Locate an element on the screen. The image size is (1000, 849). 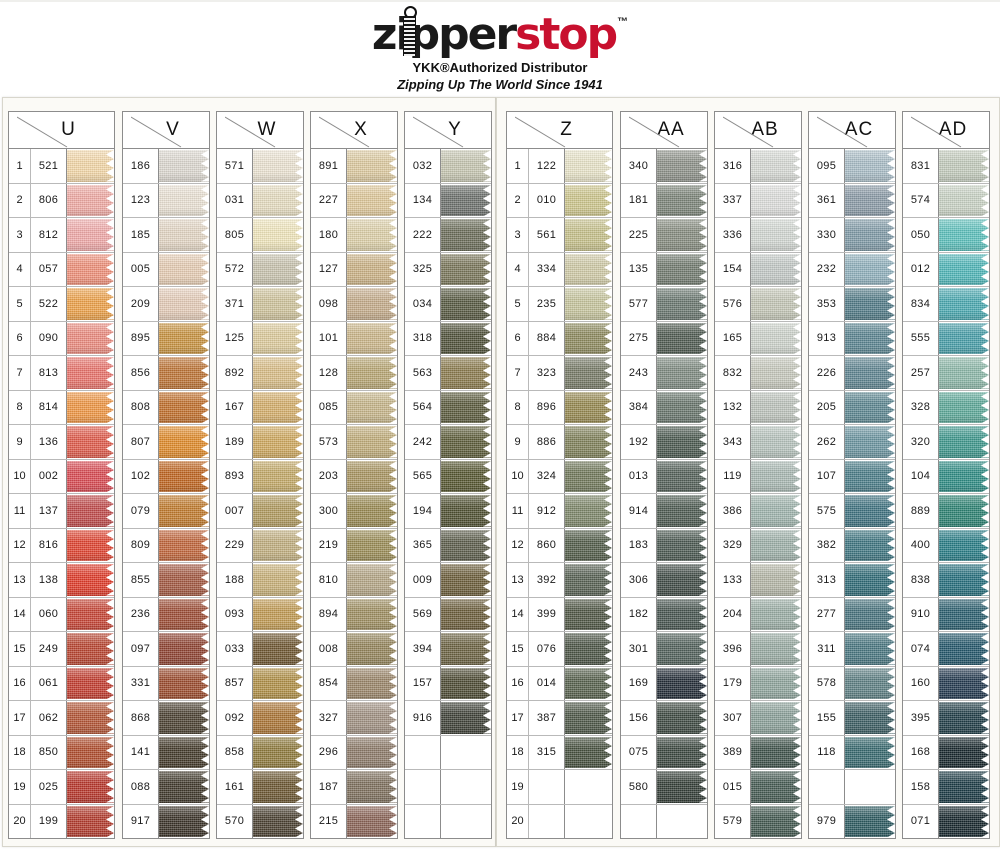
table-row: 8 896 is located at coordinates (559, 407).